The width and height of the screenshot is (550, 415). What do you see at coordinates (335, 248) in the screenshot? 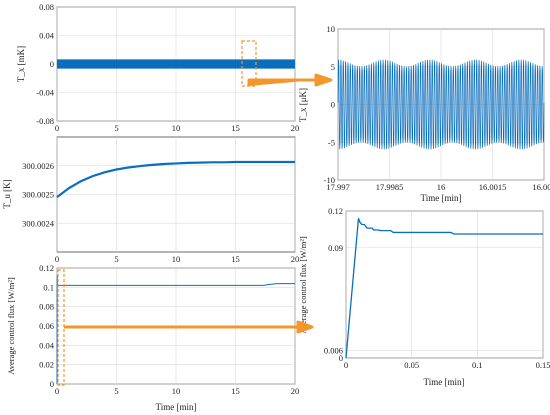
I see `y-tick-label: 0.09` at bounding box center [335, 248].